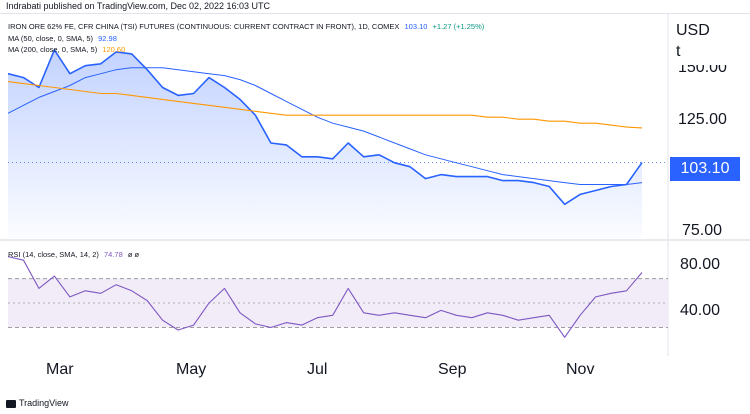  What do you see at coordinates (705, 169) in the screenshot?
I see `last-price-tag: 103.10` at bounding box center [705, 169].